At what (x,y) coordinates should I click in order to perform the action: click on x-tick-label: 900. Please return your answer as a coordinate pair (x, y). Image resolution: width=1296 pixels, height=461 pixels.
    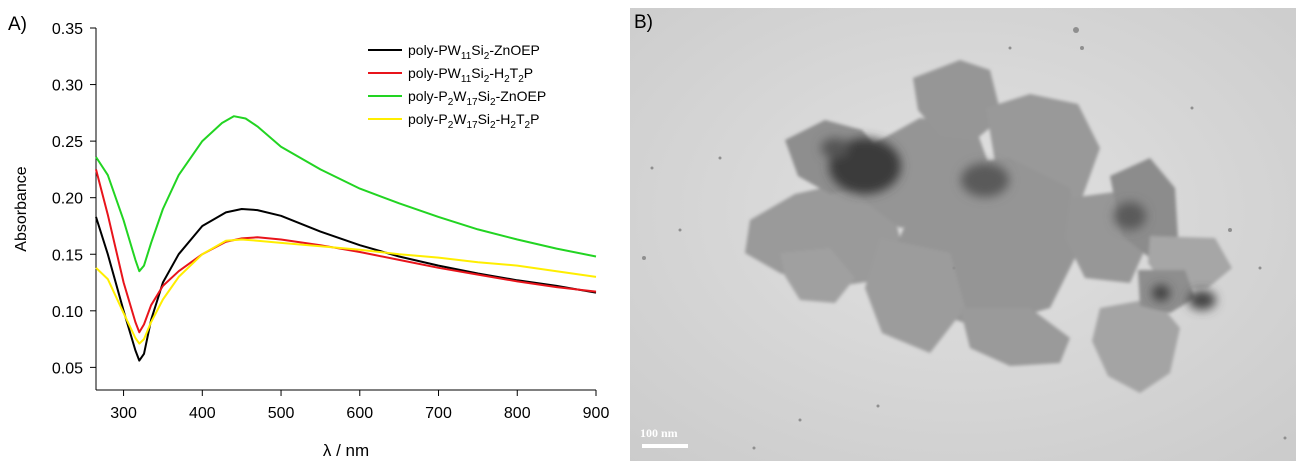
    Looking at the image, I should click on (596, 413).